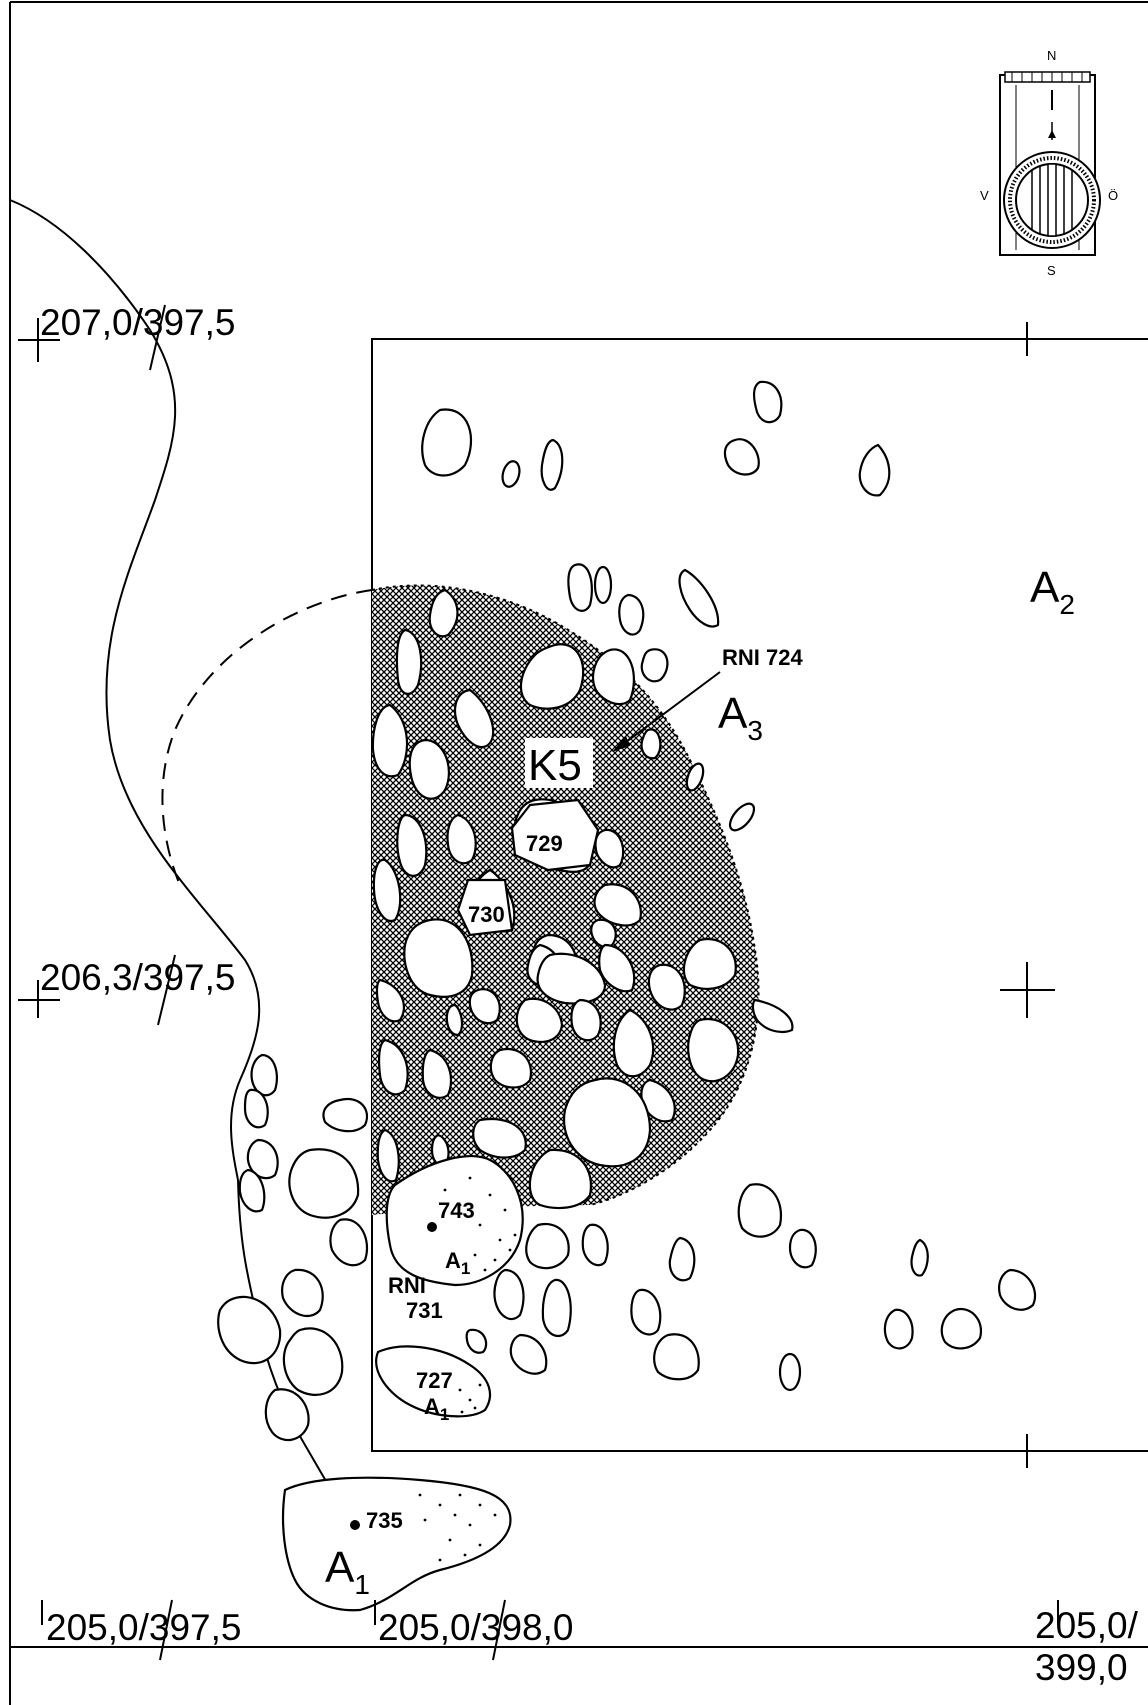  I want to click on compass-west: V, so click(984, 195).